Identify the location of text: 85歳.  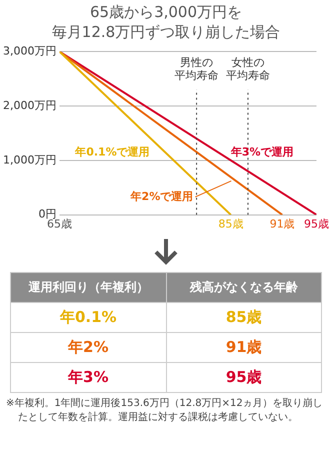
(244, 317).